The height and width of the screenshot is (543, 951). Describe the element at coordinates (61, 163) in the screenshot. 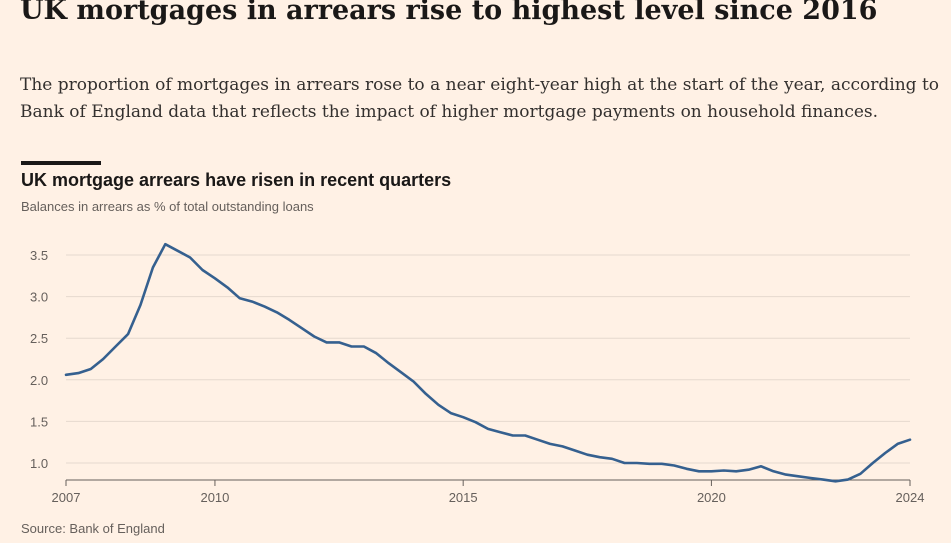

I see `title-rule` at that location.